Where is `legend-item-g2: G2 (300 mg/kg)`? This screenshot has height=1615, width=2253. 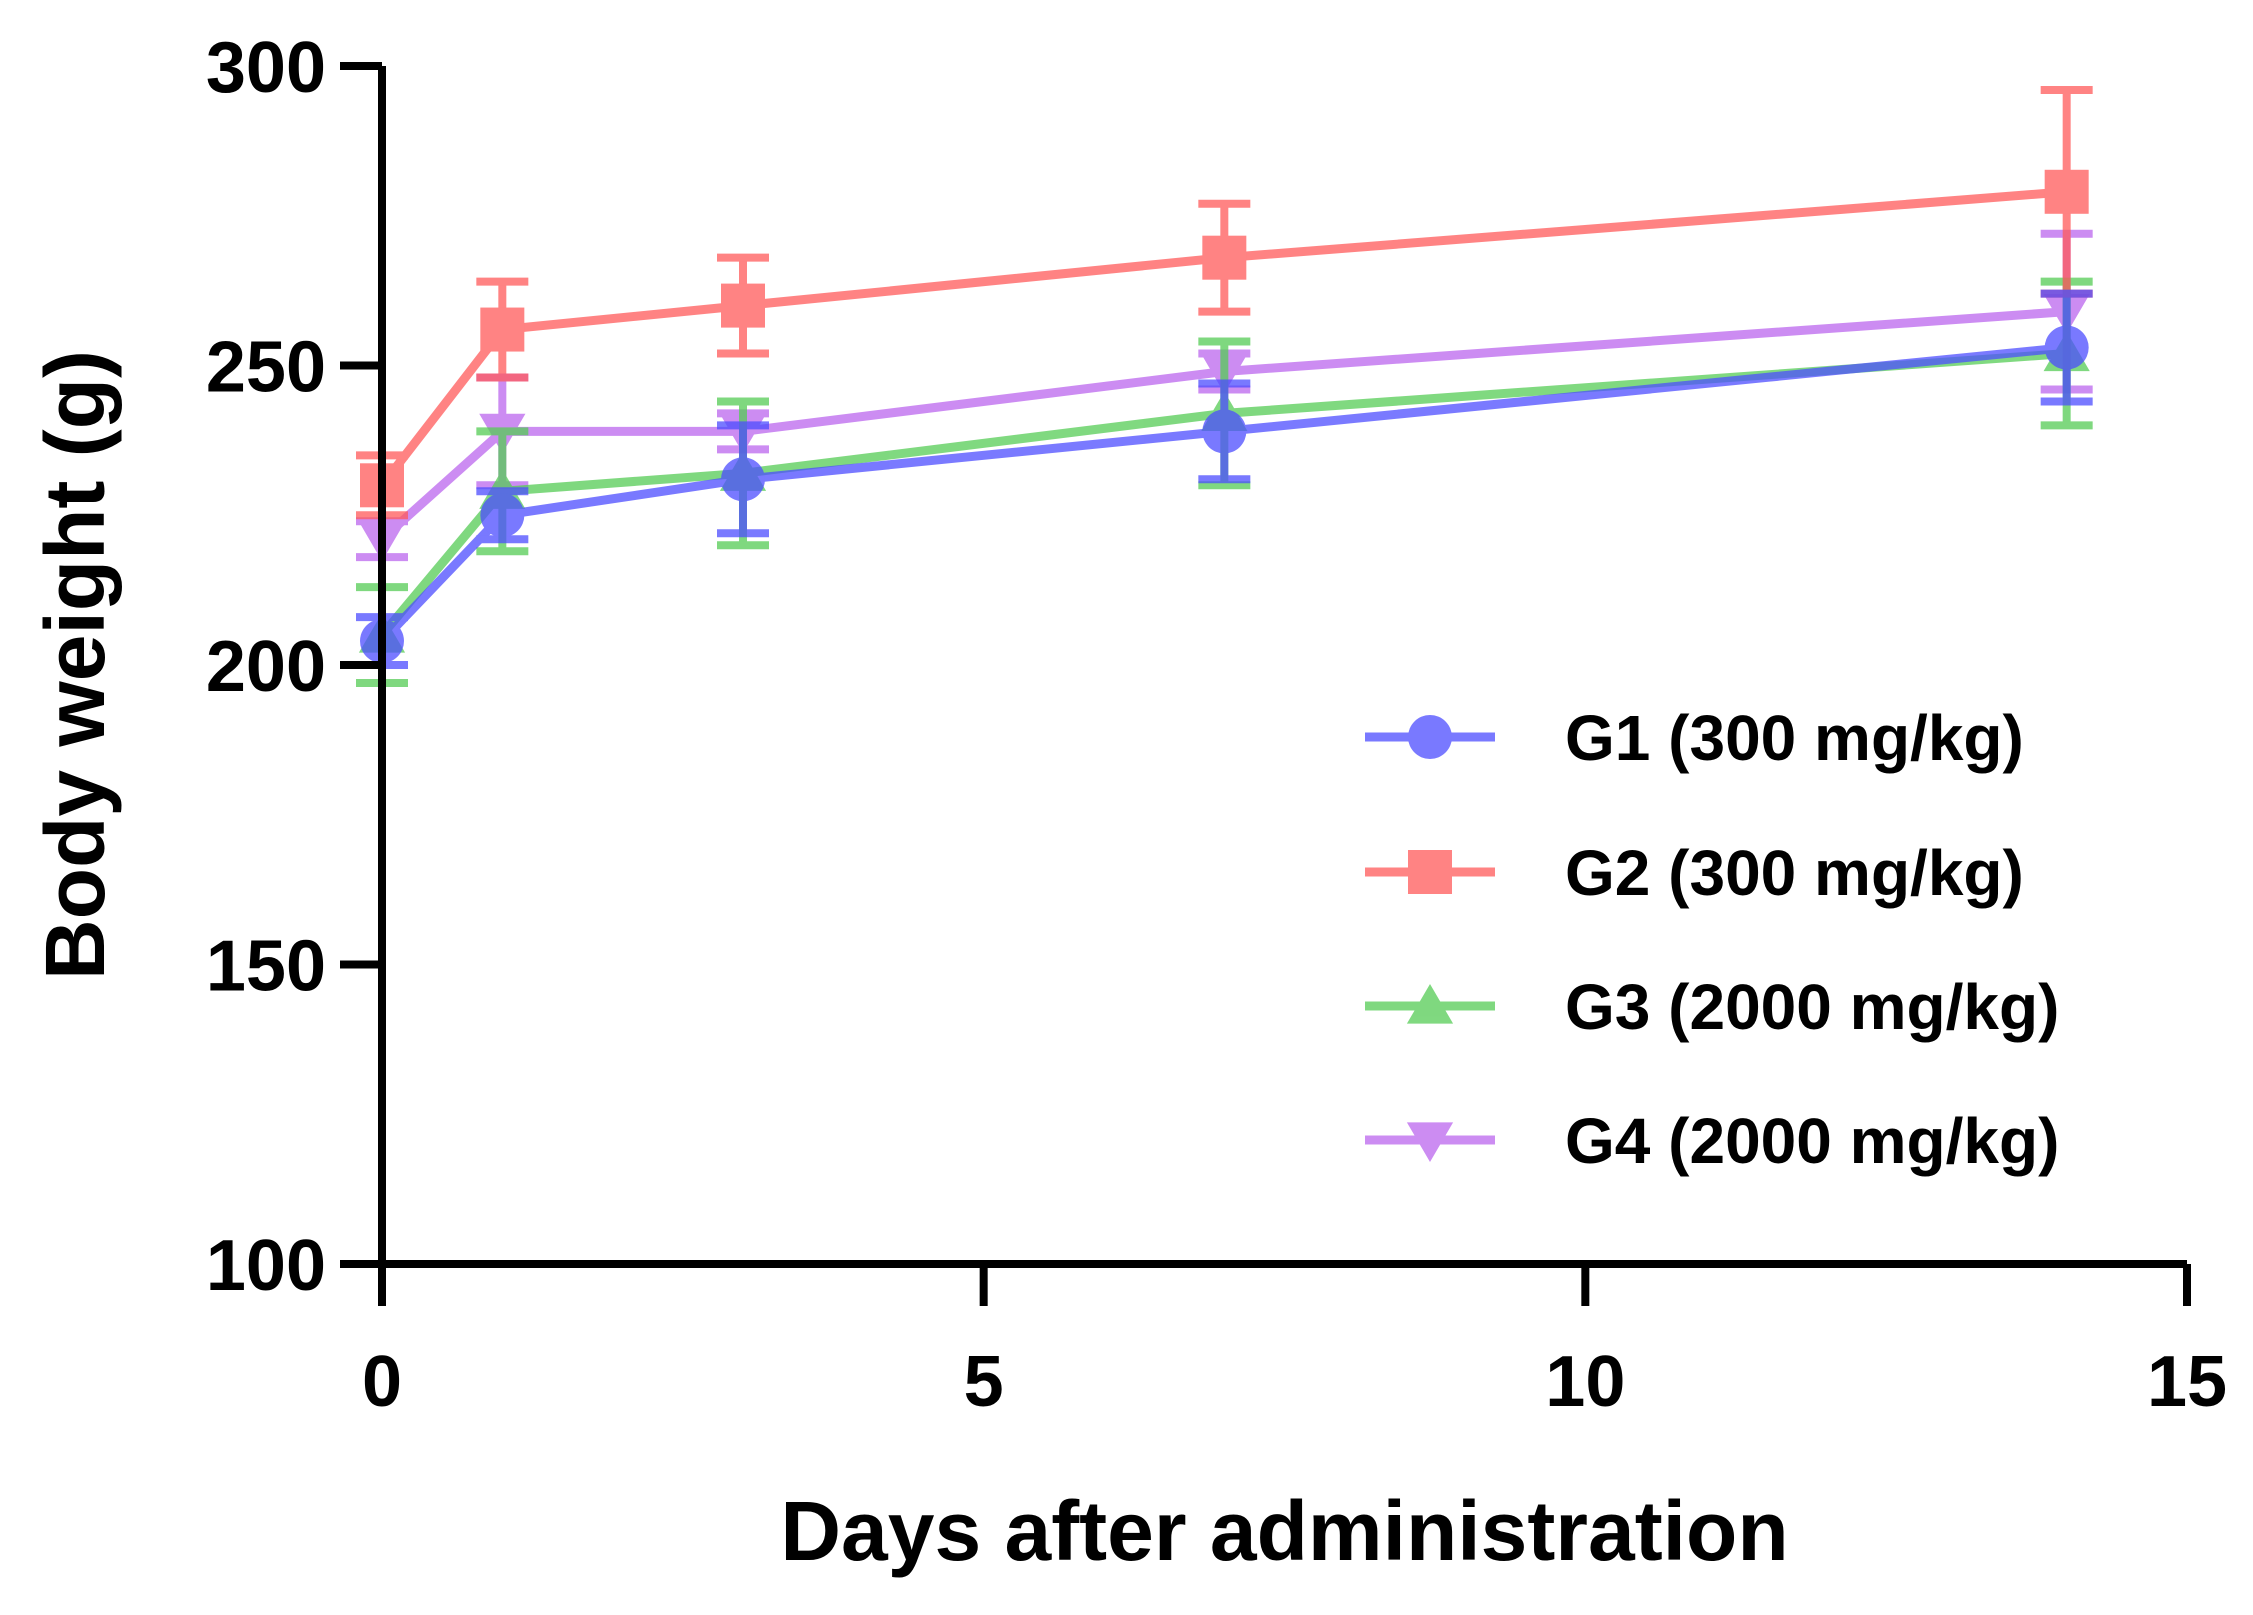 legend-item-g2: G2 (300 mg/kg) is located at coordinates (1694, 873).